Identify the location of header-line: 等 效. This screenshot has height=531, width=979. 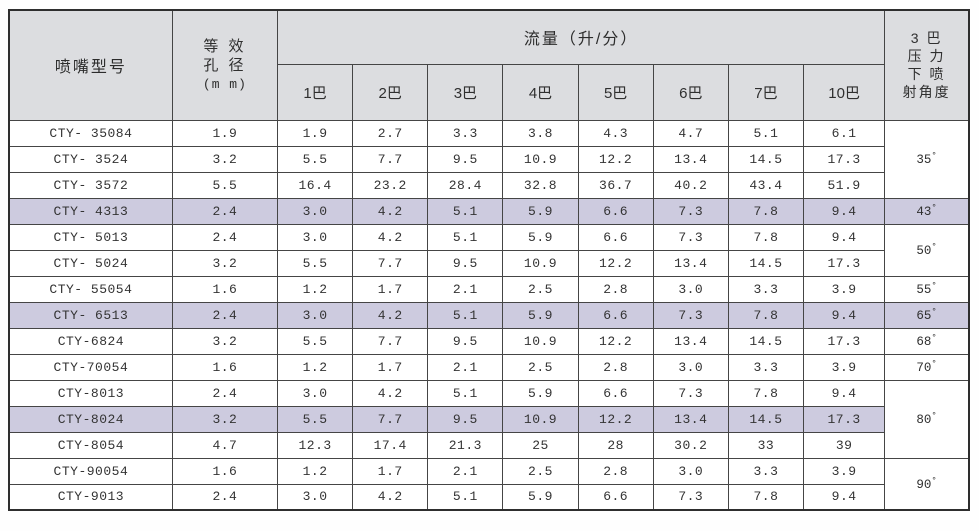
(225, 46).